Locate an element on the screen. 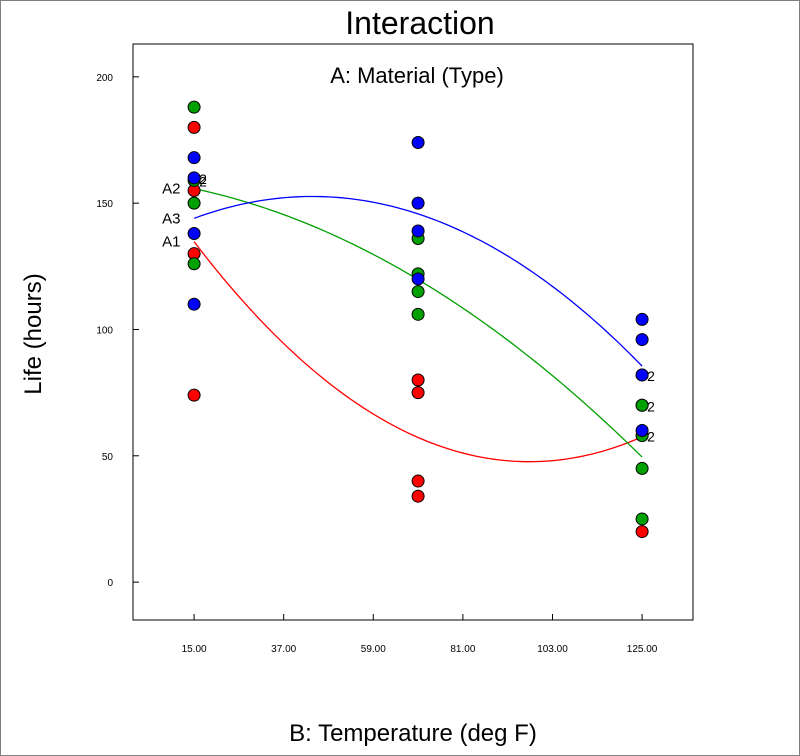 This screenshot has height=756, width=800. x-tick-label: 103.00 is located at coordinates (552, 649).